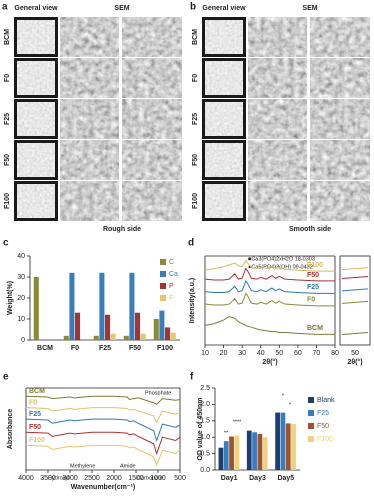 This screenshot has height=500, width=374. I want to click on annotation: **, so click(226, 433).